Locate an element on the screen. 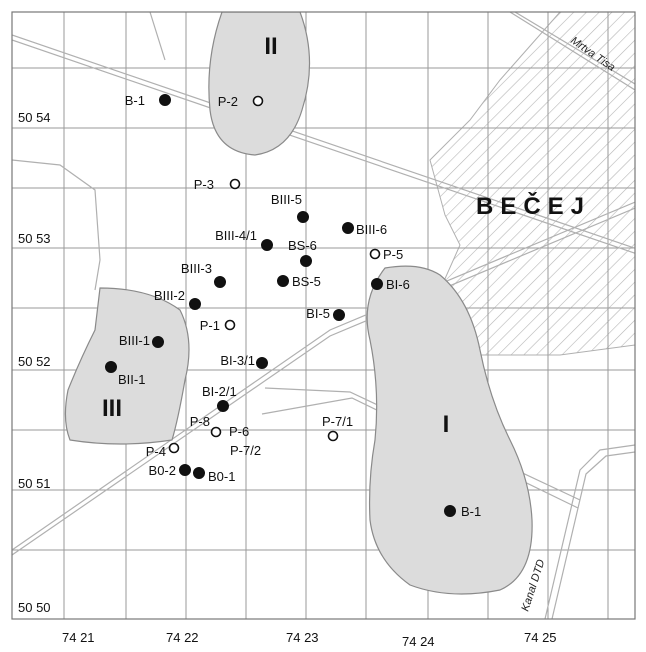 Image resolution: width=646 pixels, height=652 pixels. well-label: P-1 is located at coordinates (210, 325).